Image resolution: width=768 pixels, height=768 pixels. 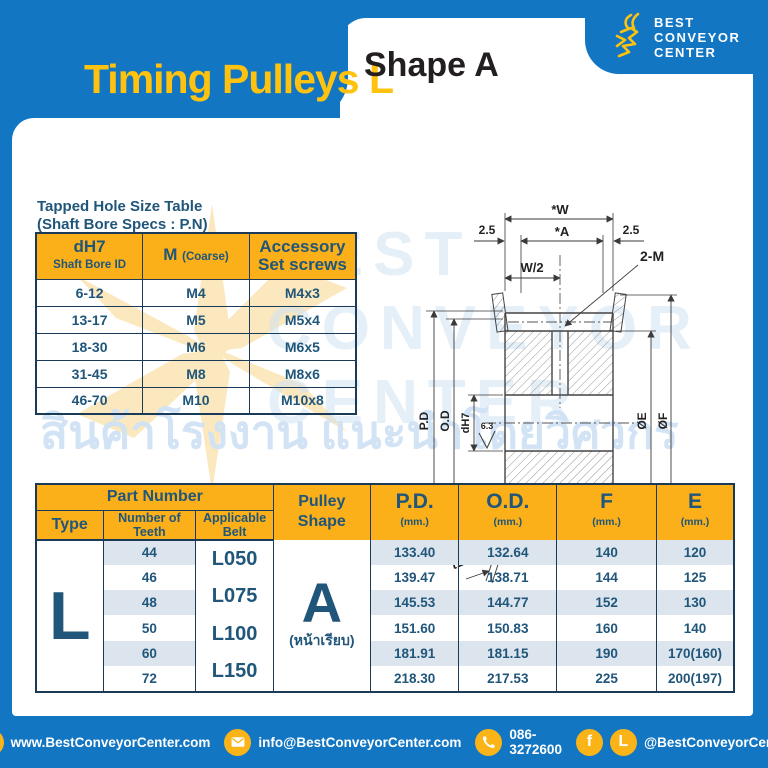 I want to click on cell-teeth: 46, so click(x=149, y=577).